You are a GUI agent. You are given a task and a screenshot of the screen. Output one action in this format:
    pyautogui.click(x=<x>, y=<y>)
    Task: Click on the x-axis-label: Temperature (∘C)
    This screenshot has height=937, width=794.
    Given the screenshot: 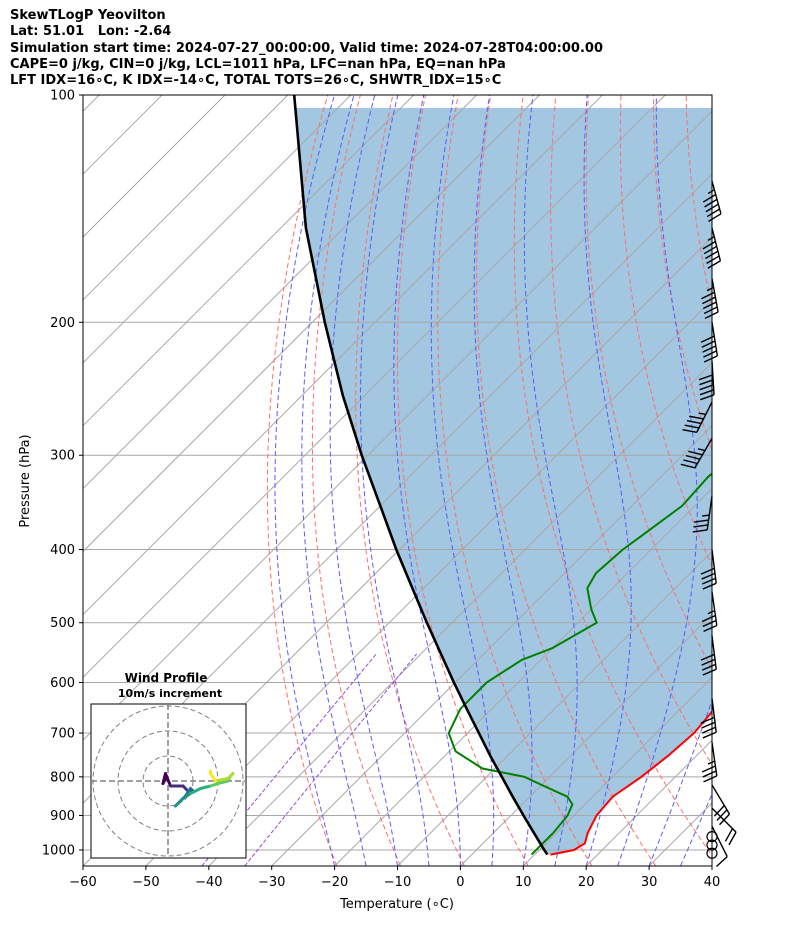 What is the action you would take?
    pyautogui.click(x=396, y=904)
    